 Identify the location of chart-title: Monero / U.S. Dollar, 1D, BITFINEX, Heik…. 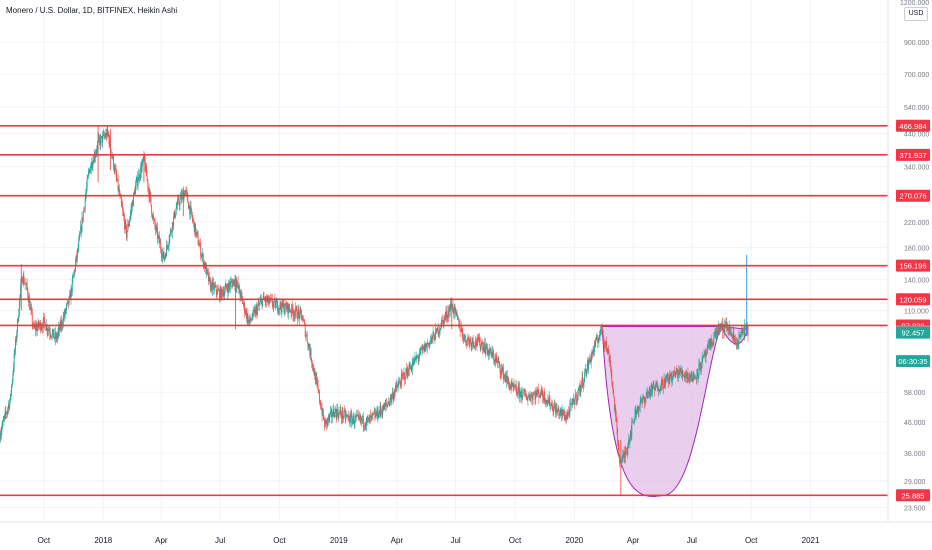
(92, 10).